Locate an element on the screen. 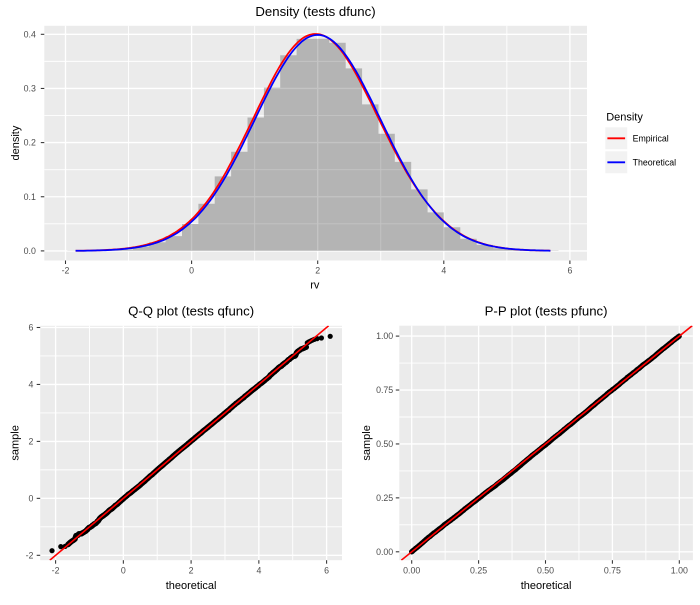 This screenshot has height=605, width=700. svg-text: rv is located at coordinates (315, 286).